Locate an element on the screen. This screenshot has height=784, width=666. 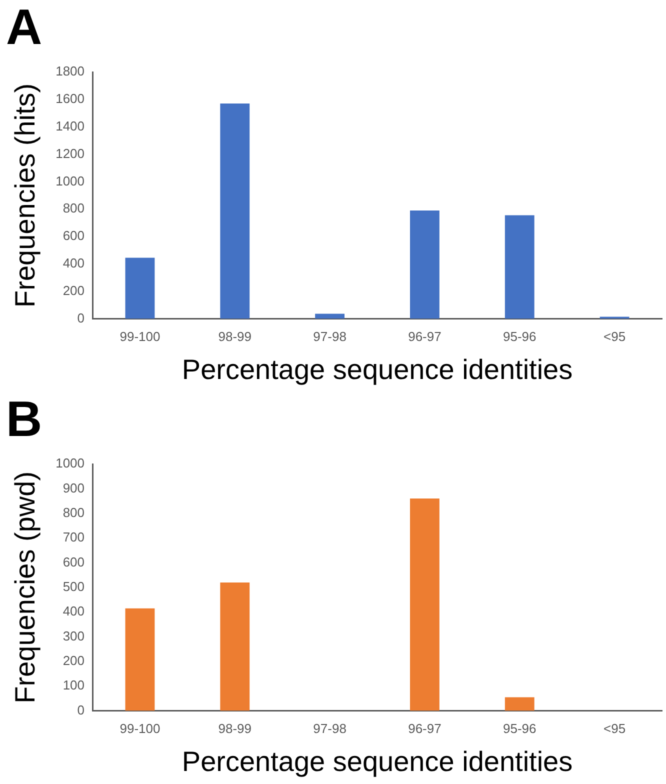
chart-title: B is located at coordinates (24, 418).